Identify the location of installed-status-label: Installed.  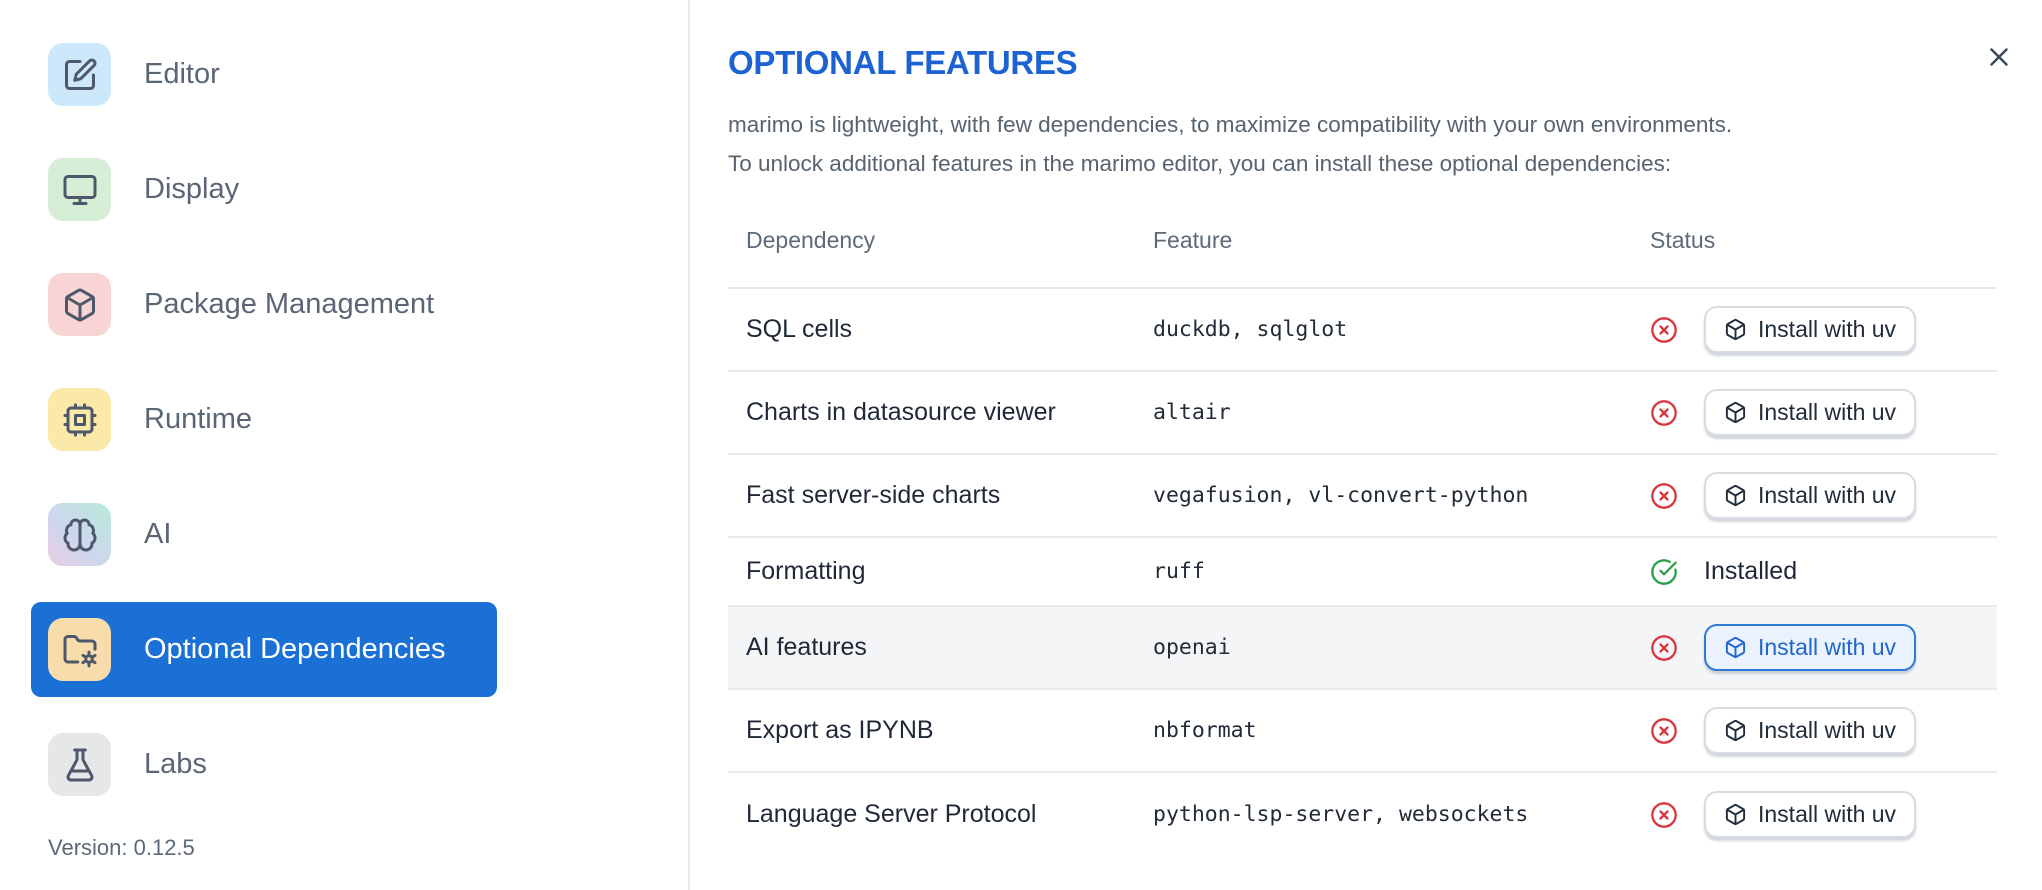
(1751, 571).